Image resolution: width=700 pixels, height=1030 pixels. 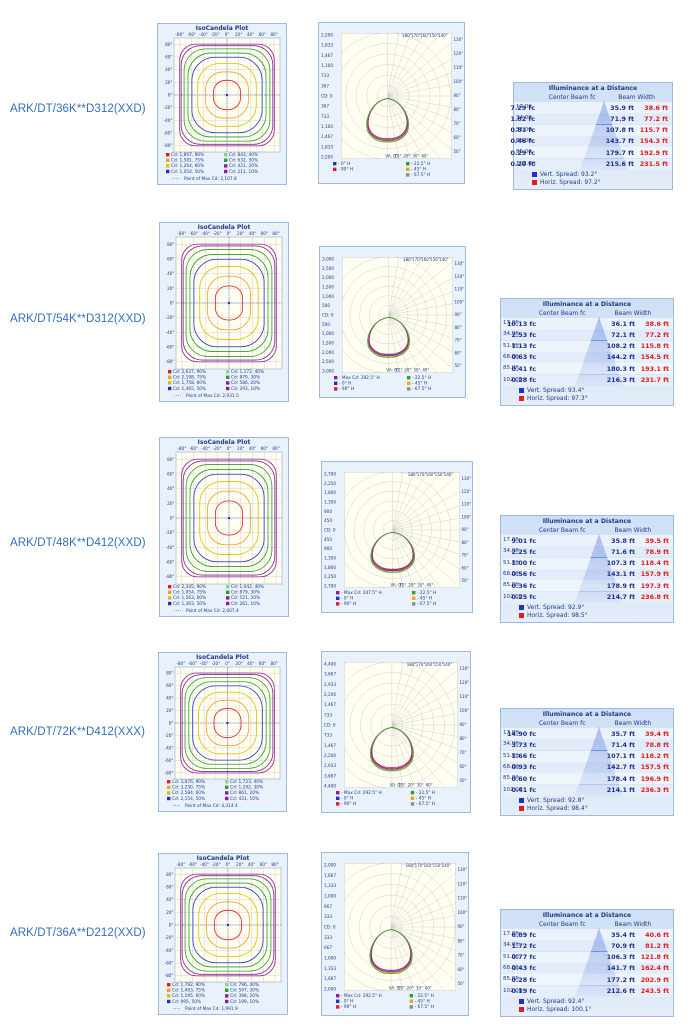 What do you see at coordinates (347, 599) in the screenshot?
I see `polar-legend-entry: - 0° H` at bounding box center [347, 599].